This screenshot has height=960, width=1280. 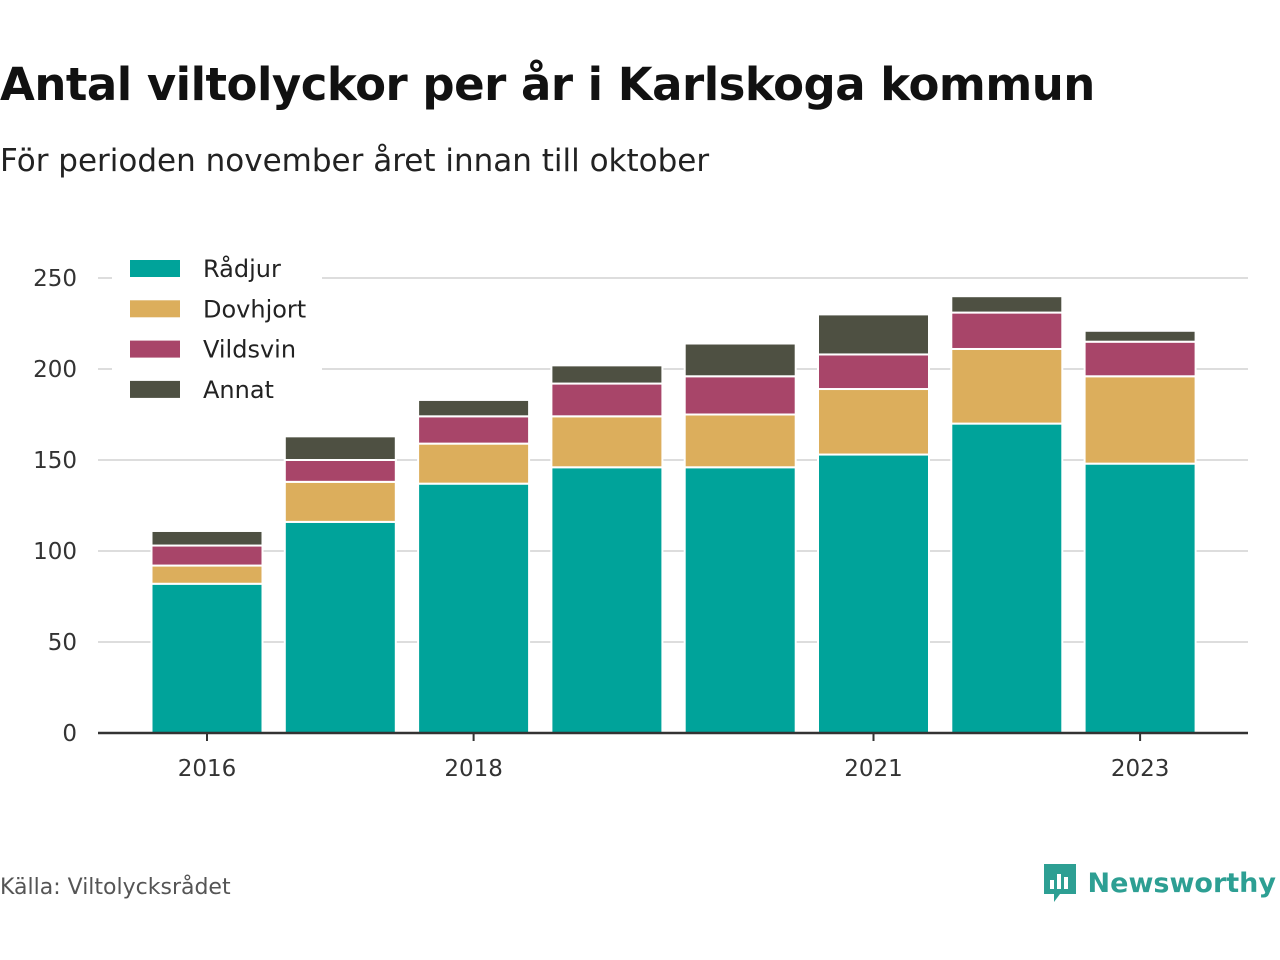 I want to click on bar-annat-2021, so click(x=873, y=334).